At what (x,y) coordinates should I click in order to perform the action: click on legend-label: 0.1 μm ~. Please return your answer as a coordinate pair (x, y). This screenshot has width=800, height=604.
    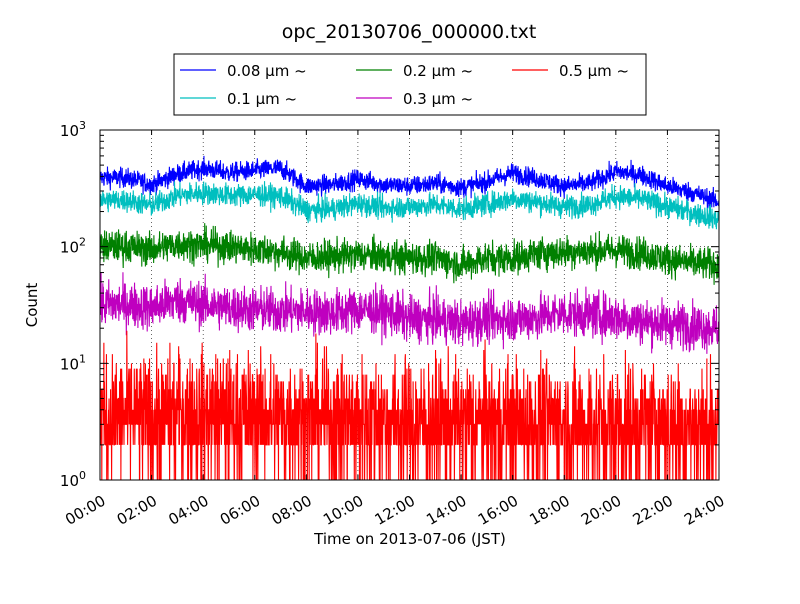
    Looking at the image, I should click on (262, 99).